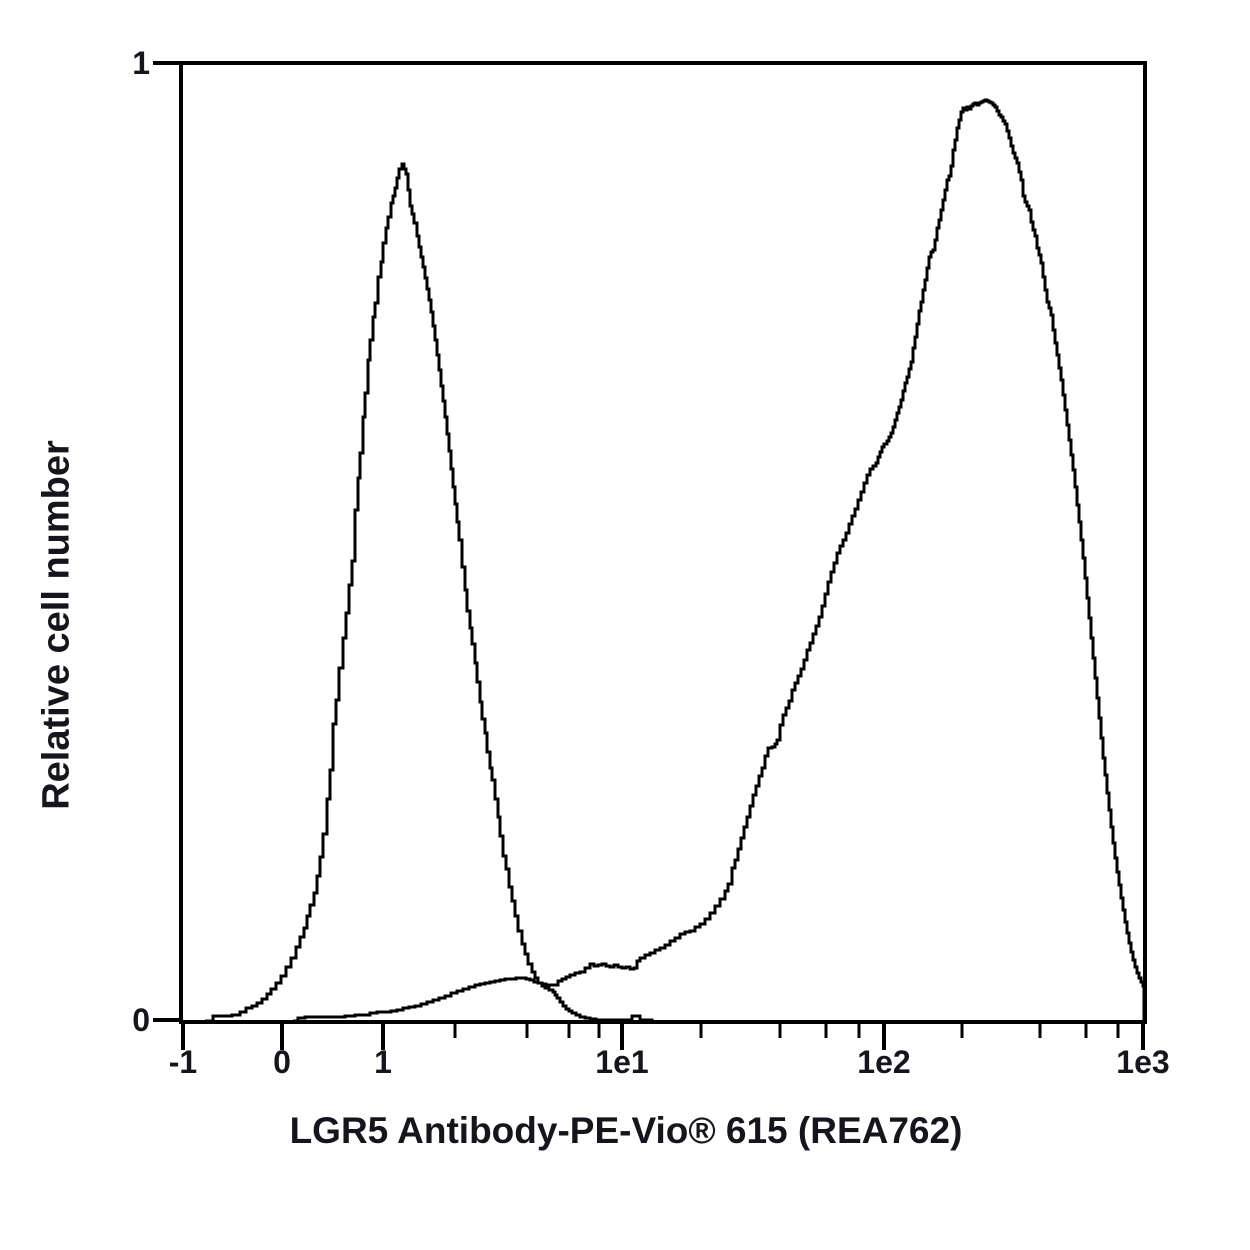 The width and height of the screenshot is (1250, 1250). What do you see at coordinates (383, 1062) in the screenshot?
I see `x-tick-label: 1` at bounding box center [383, 1062].